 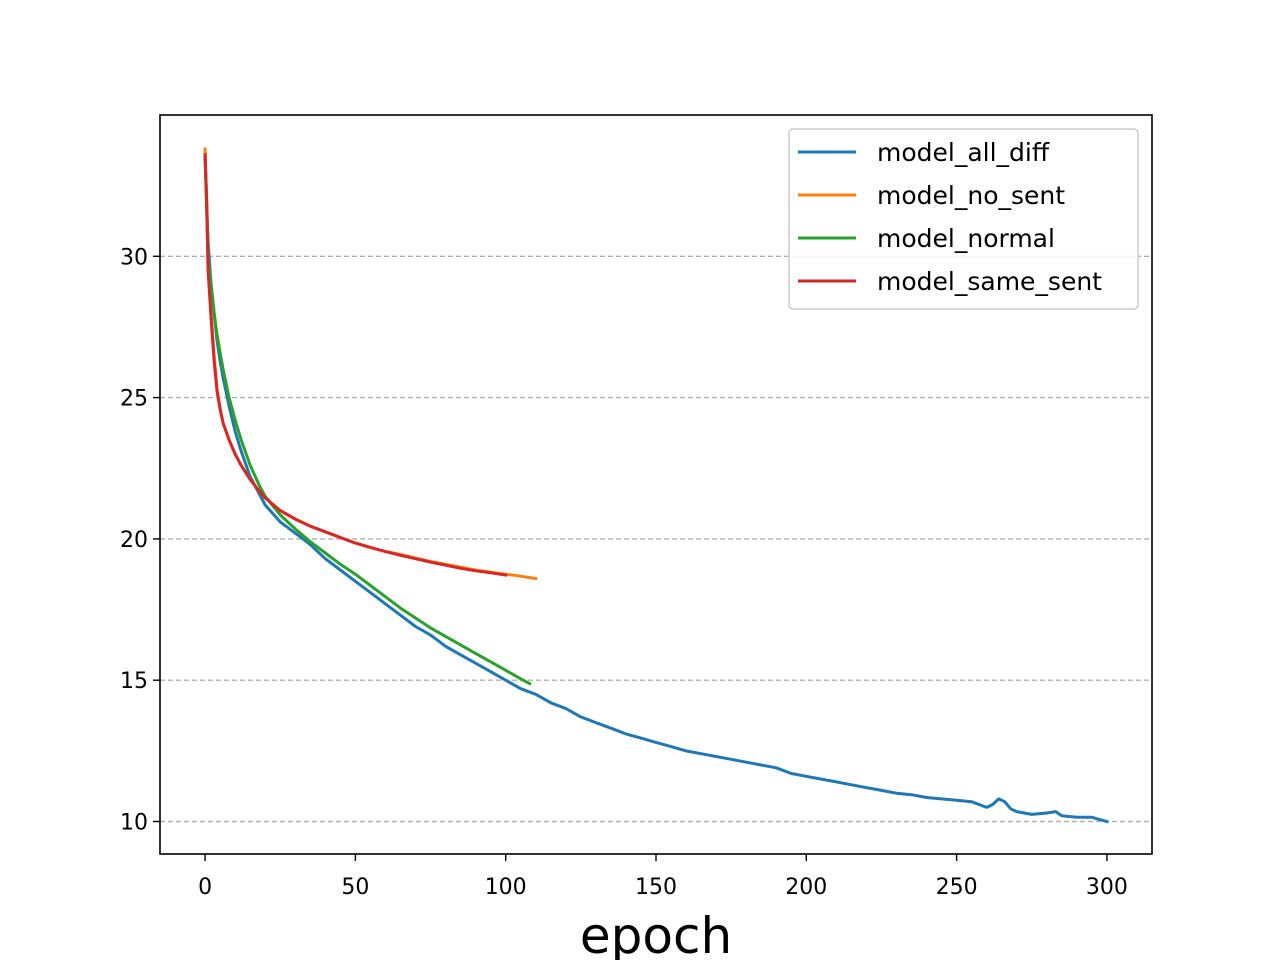 I want to click on legend-label-model-same-sent: model_same_sent, so click(x=989, y=281).